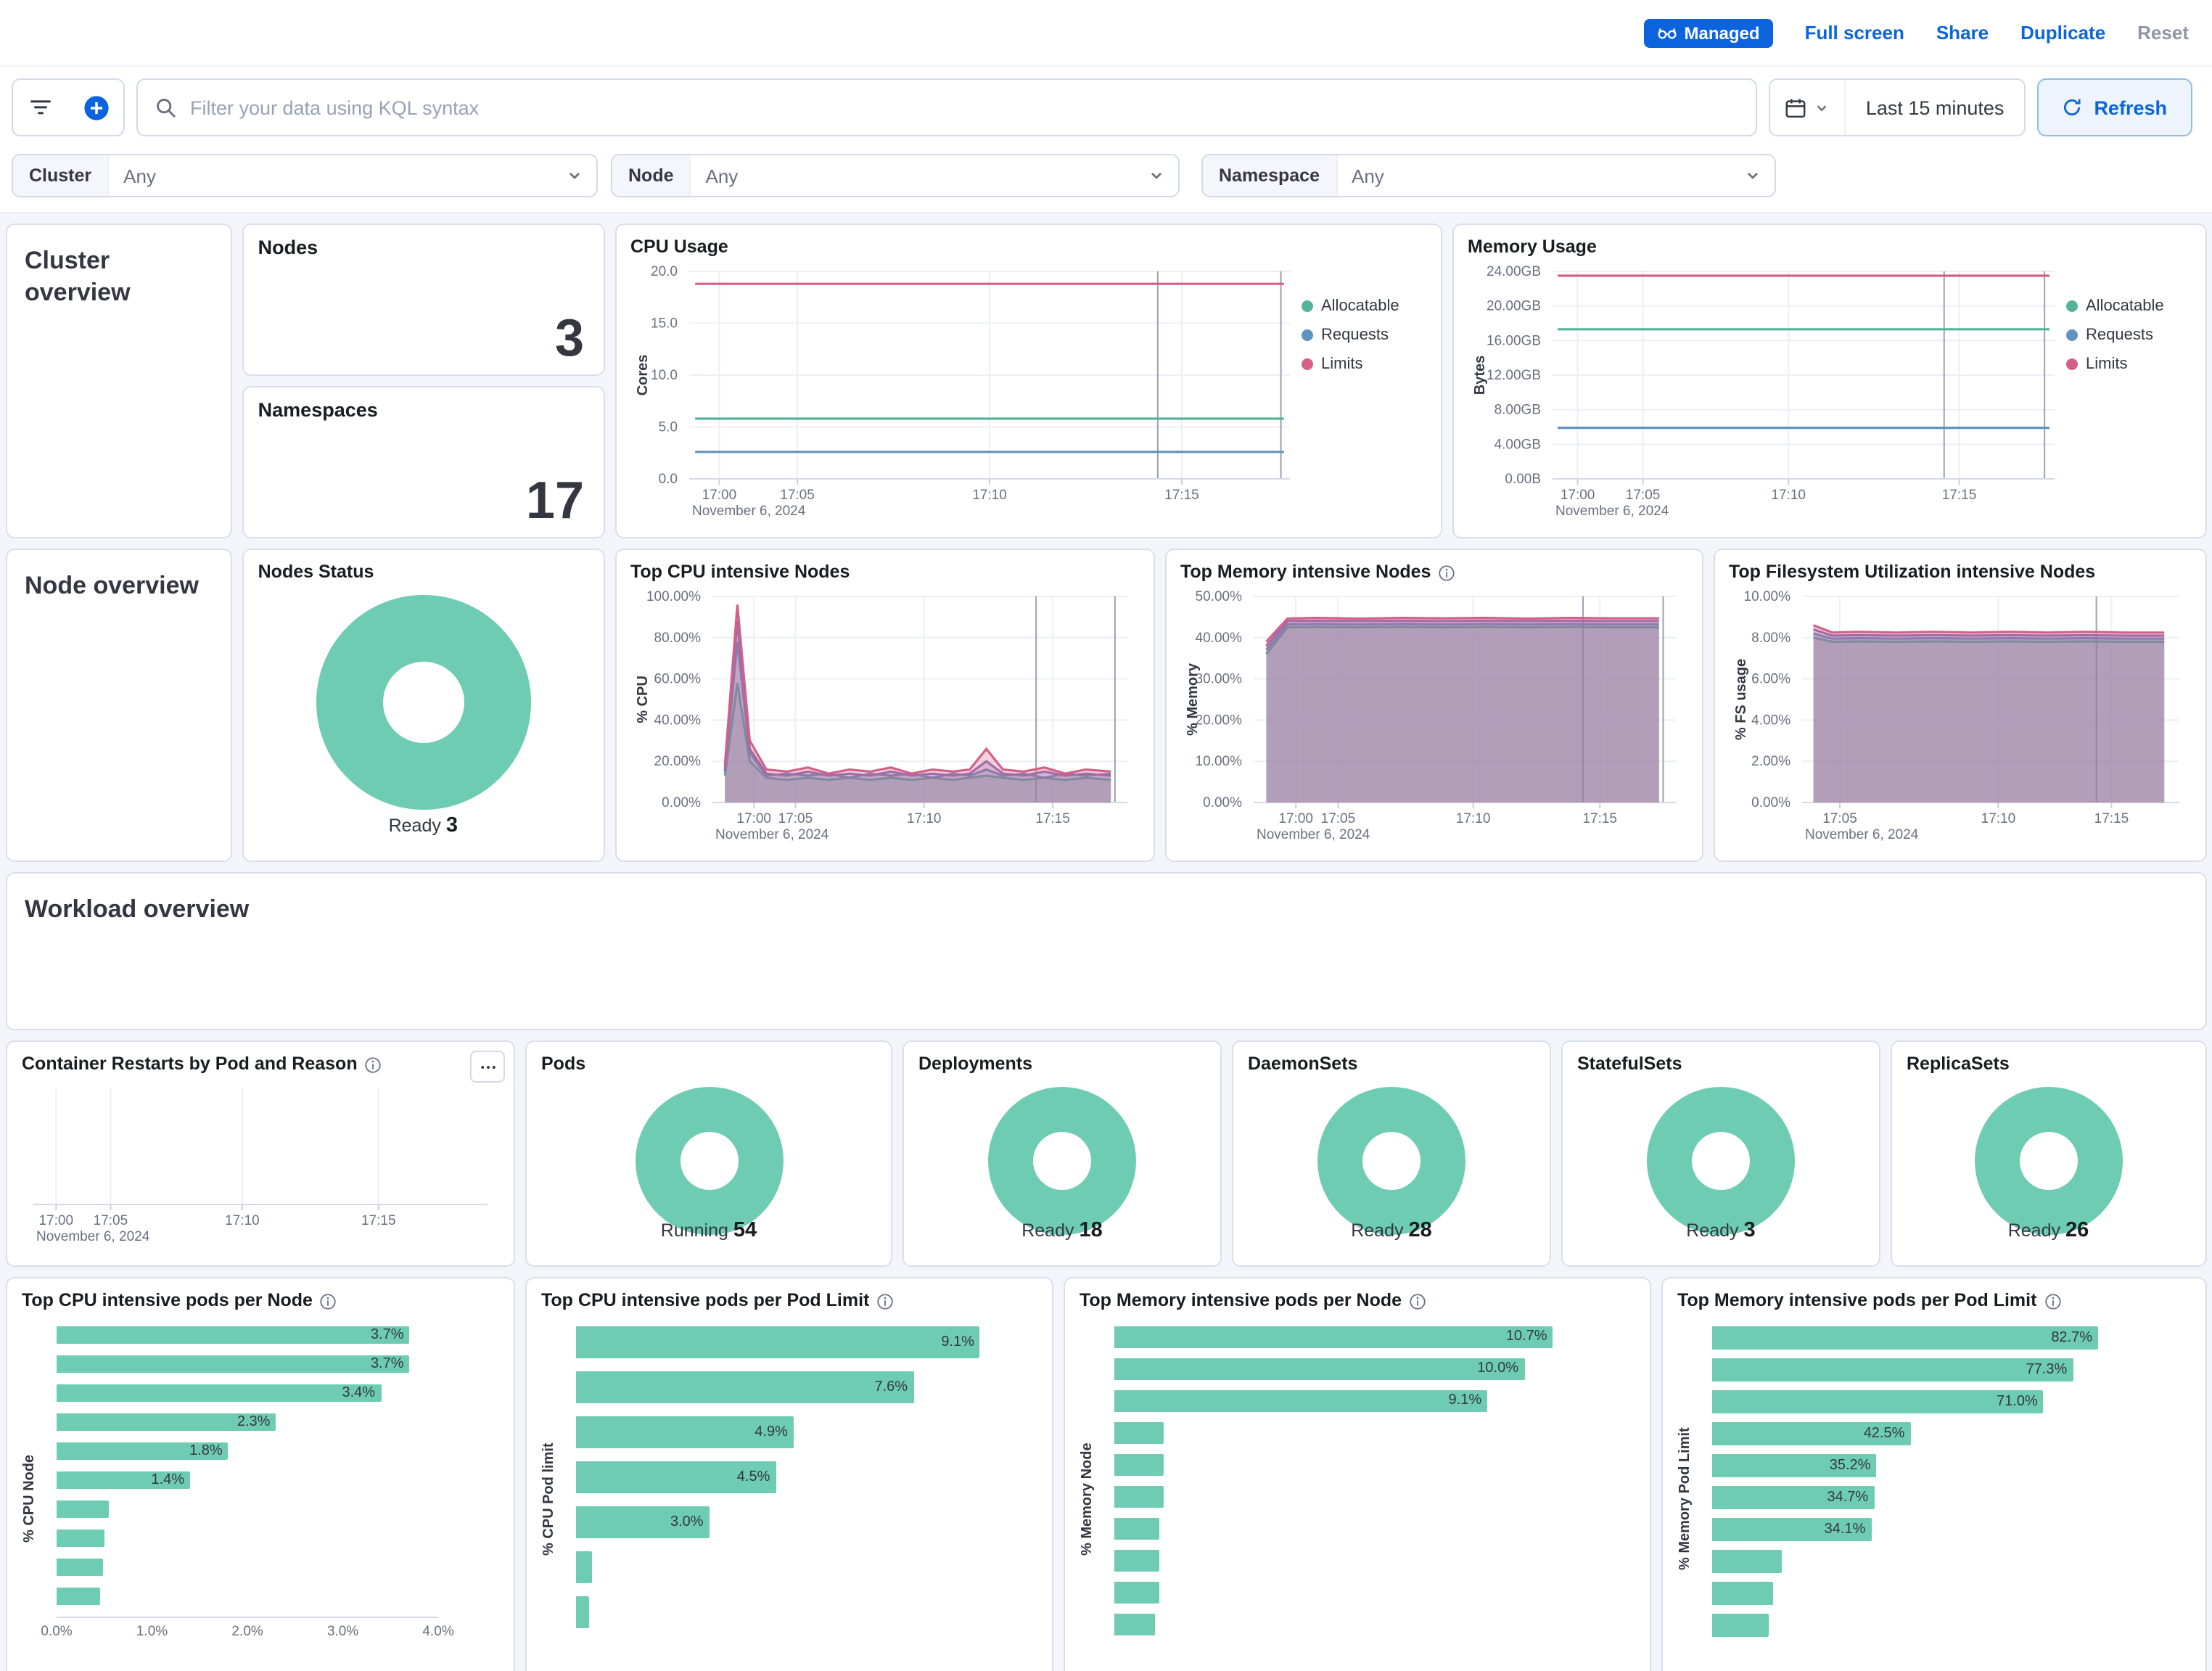 This screenshot has height=1671, width=2212. I want to click on time-range-display: Last 15 minutes, so click(1935, 107).